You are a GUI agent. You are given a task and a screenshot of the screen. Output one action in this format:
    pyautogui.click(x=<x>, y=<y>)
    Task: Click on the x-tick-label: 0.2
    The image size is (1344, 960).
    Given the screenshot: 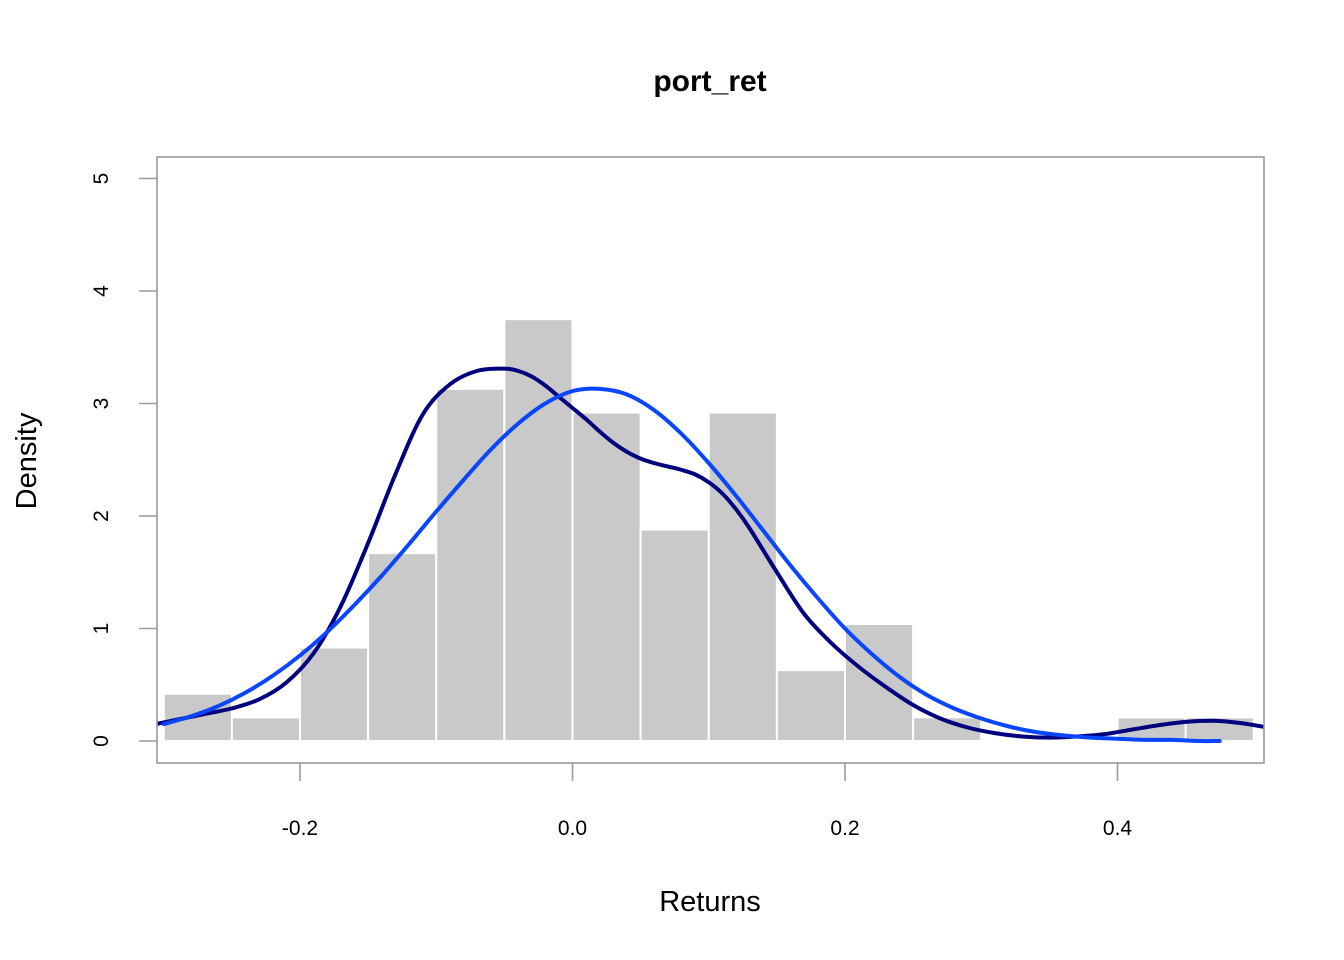 What is the action you would take?
    pyautogui.click(x=844, y=828)
    